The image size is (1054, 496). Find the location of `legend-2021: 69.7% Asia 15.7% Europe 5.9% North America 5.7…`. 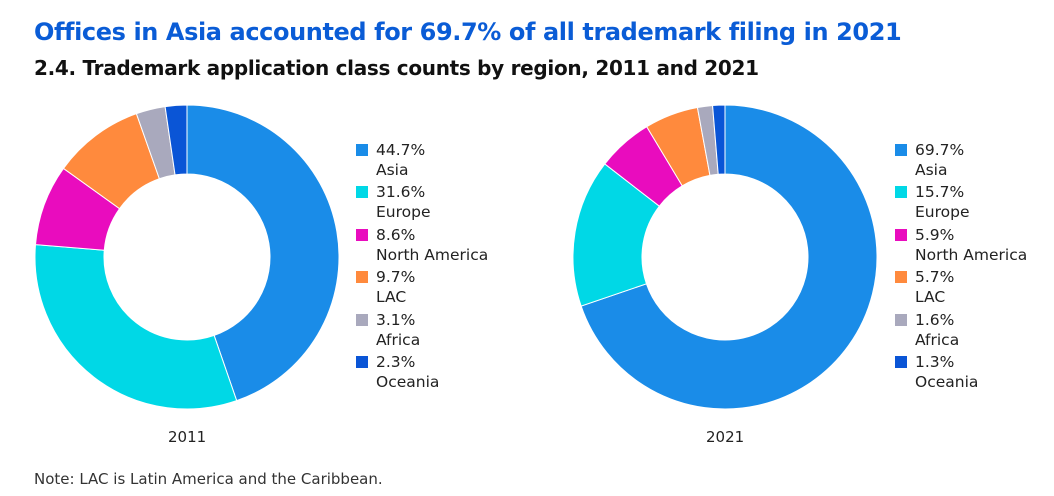

legend-2021: 69.7% Asia 15.7% Europe 5.9% North America 5.7… is located at coordinates (961, 267).